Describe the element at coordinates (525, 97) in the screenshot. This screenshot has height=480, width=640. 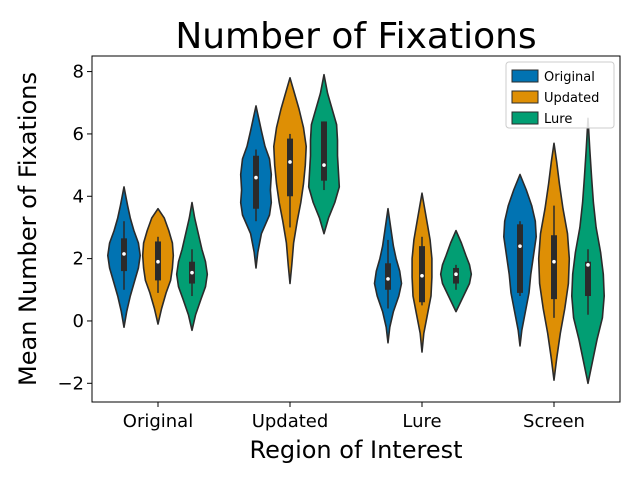
I see `legend-swatch-updated` at that location.